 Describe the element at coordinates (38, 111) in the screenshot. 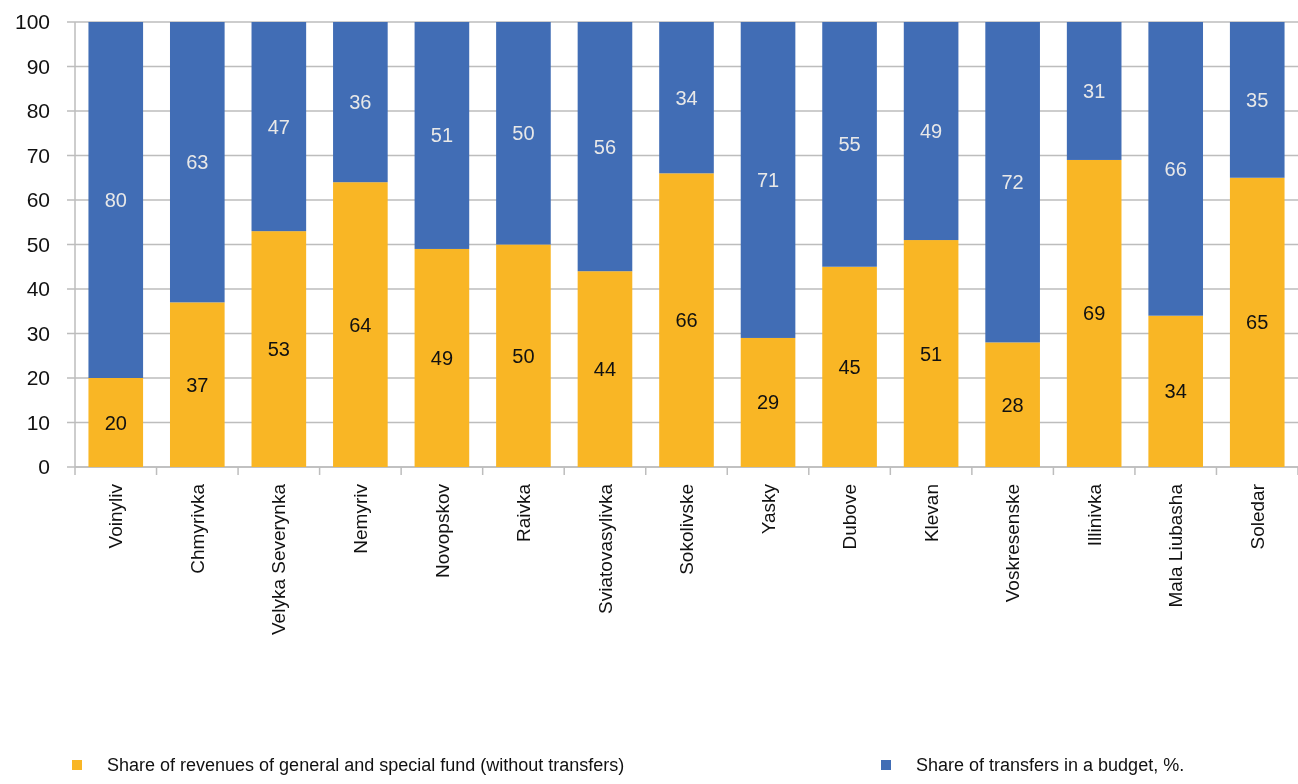

I see `y-tick-label: 80` at that location.